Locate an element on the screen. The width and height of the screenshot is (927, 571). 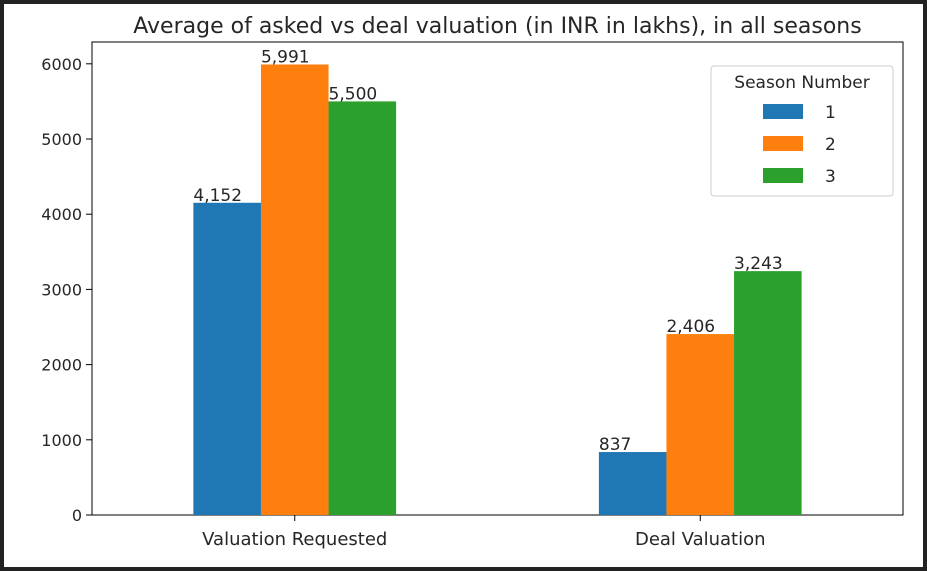
bar-value-label: 4,152 is located at coordinates (217, 196).